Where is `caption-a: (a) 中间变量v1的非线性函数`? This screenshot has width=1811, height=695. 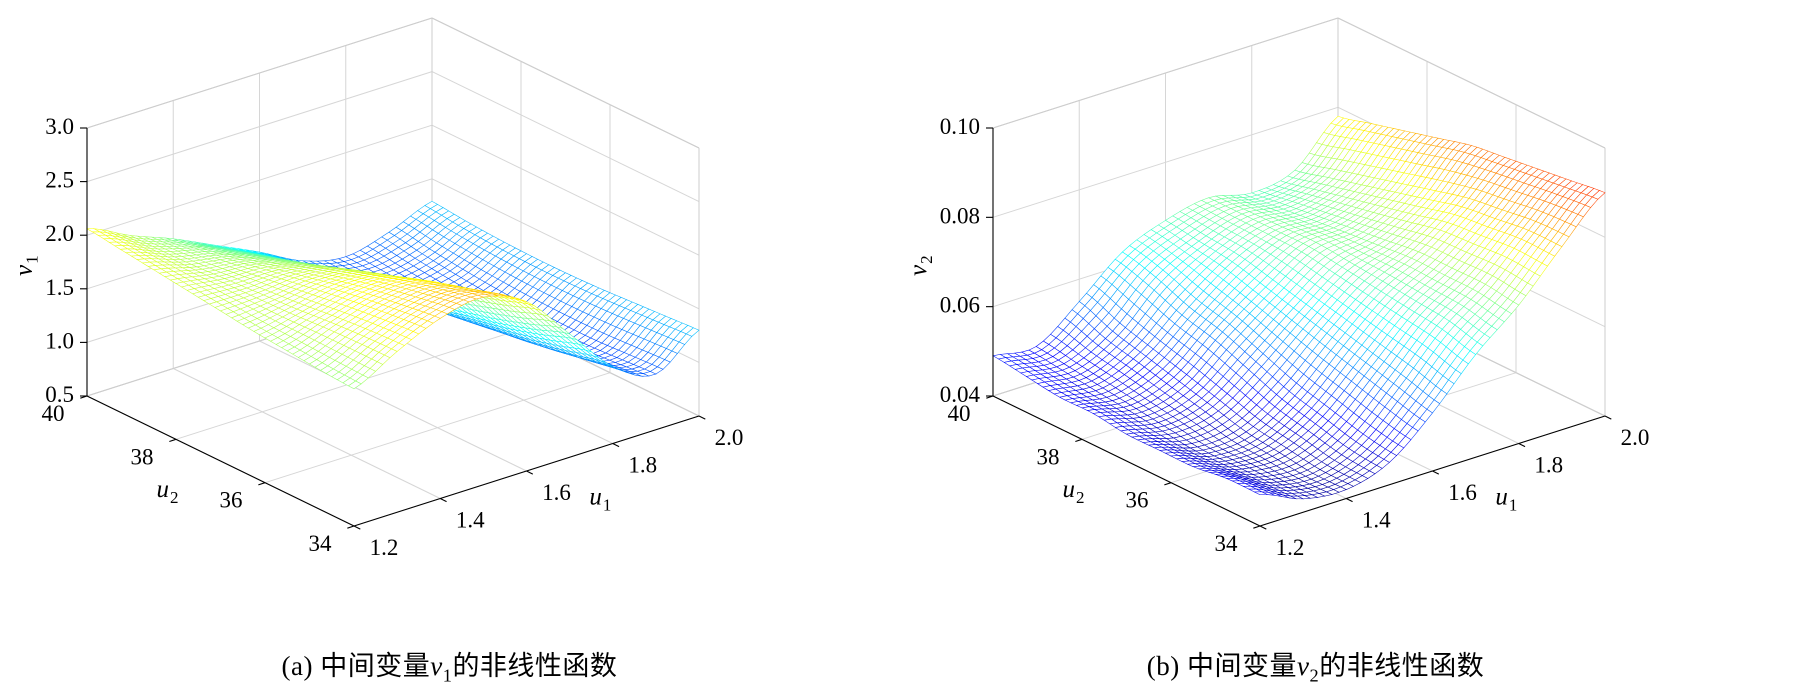
caption-a: (a) 中间变量v1的非线性函数 is located at coordinates (449, 665).